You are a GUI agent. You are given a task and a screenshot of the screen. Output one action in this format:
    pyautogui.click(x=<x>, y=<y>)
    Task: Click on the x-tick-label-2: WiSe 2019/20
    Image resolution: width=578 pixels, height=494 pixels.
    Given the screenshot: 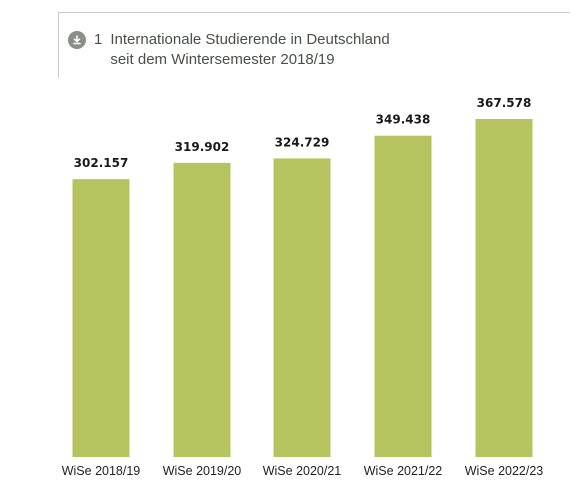 What is the action you would take?
    pyautogui.click(x=202, y=471)
    